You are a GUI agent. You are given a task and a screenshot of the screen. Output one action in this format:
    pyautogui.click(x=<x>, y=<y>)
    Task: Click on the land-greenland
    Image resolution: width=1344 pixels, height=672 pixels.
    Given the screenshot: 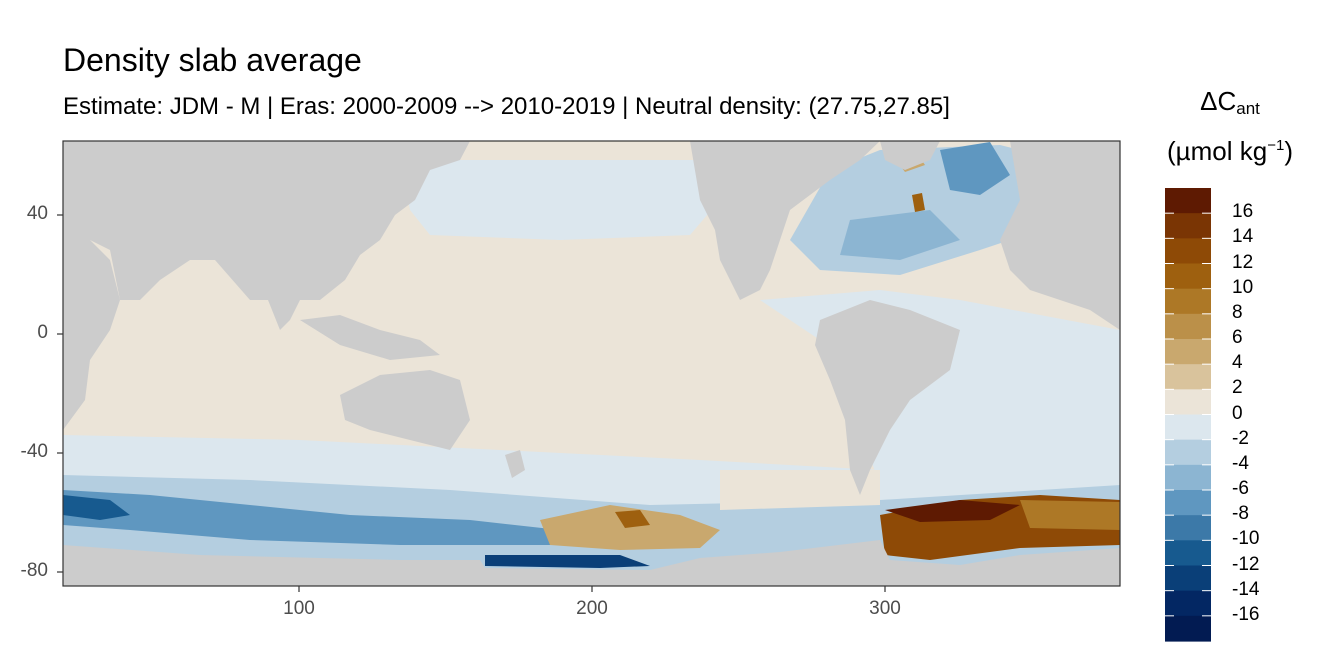 What is the action you would take?
    pyautogui.click(x=910, y=155)
    